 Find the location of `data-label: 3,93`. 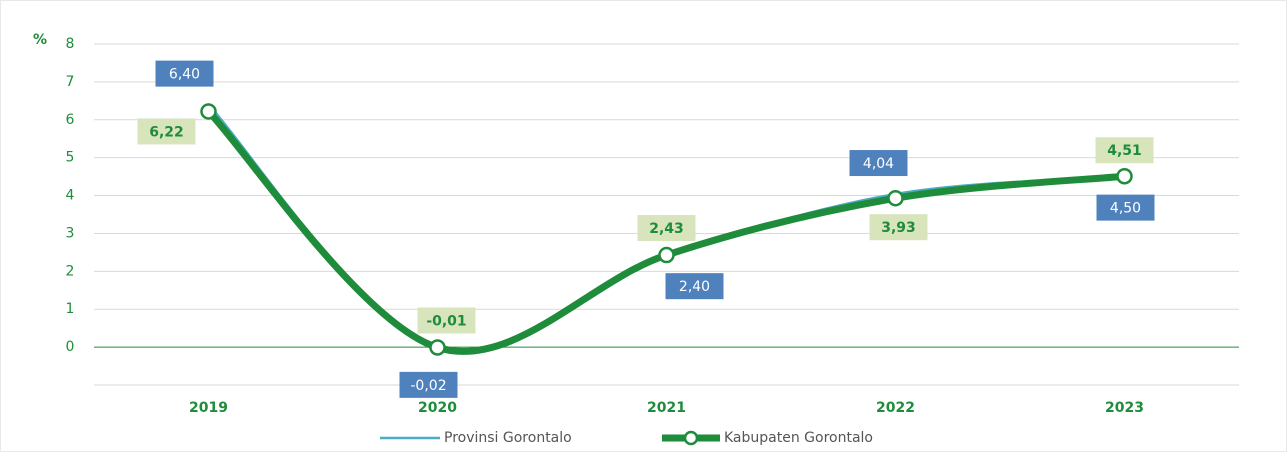

data-label: 3,93 is located at coordinates (898, 228).